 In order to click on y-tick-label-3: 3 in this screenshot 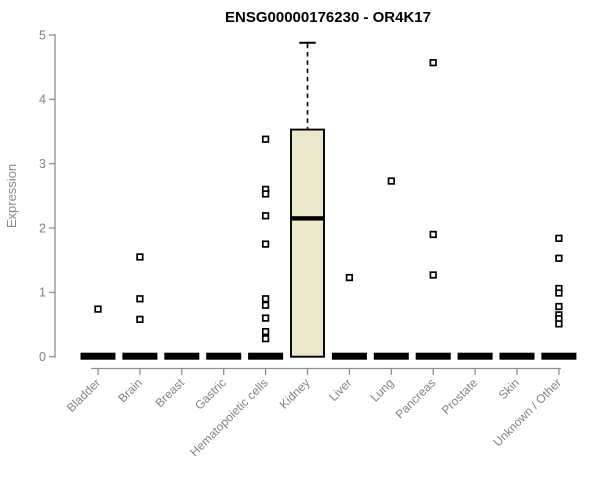, I will do `click(42, 164)`.